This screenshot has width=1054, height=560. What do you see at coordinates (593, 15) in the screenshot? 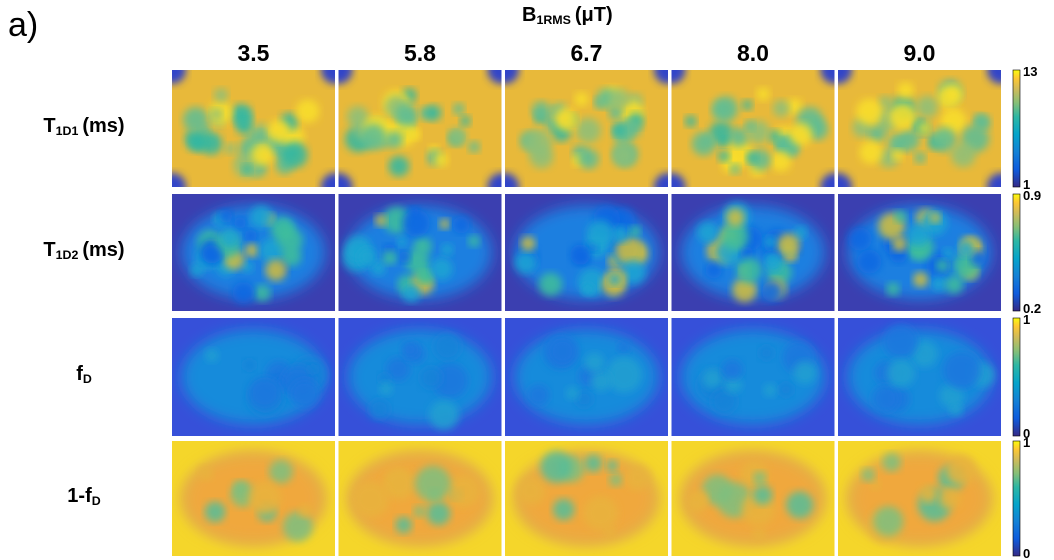
I see `text-part: (μT)` at bounding box center [593, 15].